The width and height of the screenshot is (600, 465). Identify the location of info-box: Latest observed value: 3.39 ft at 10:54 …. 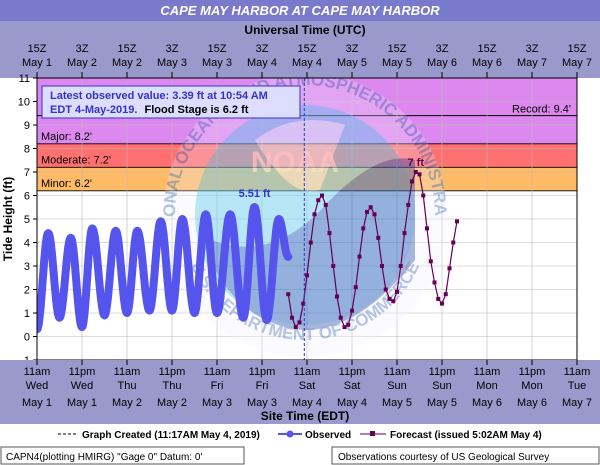
(171, 102).